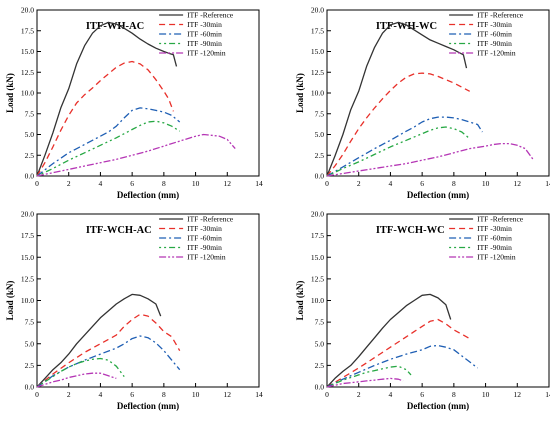 This screenshot has width=550, height=422. What do you see at coordinates (398, 151) in the screenshot?
I see `series-line-itf-90min` at bounding box center [398, 151].